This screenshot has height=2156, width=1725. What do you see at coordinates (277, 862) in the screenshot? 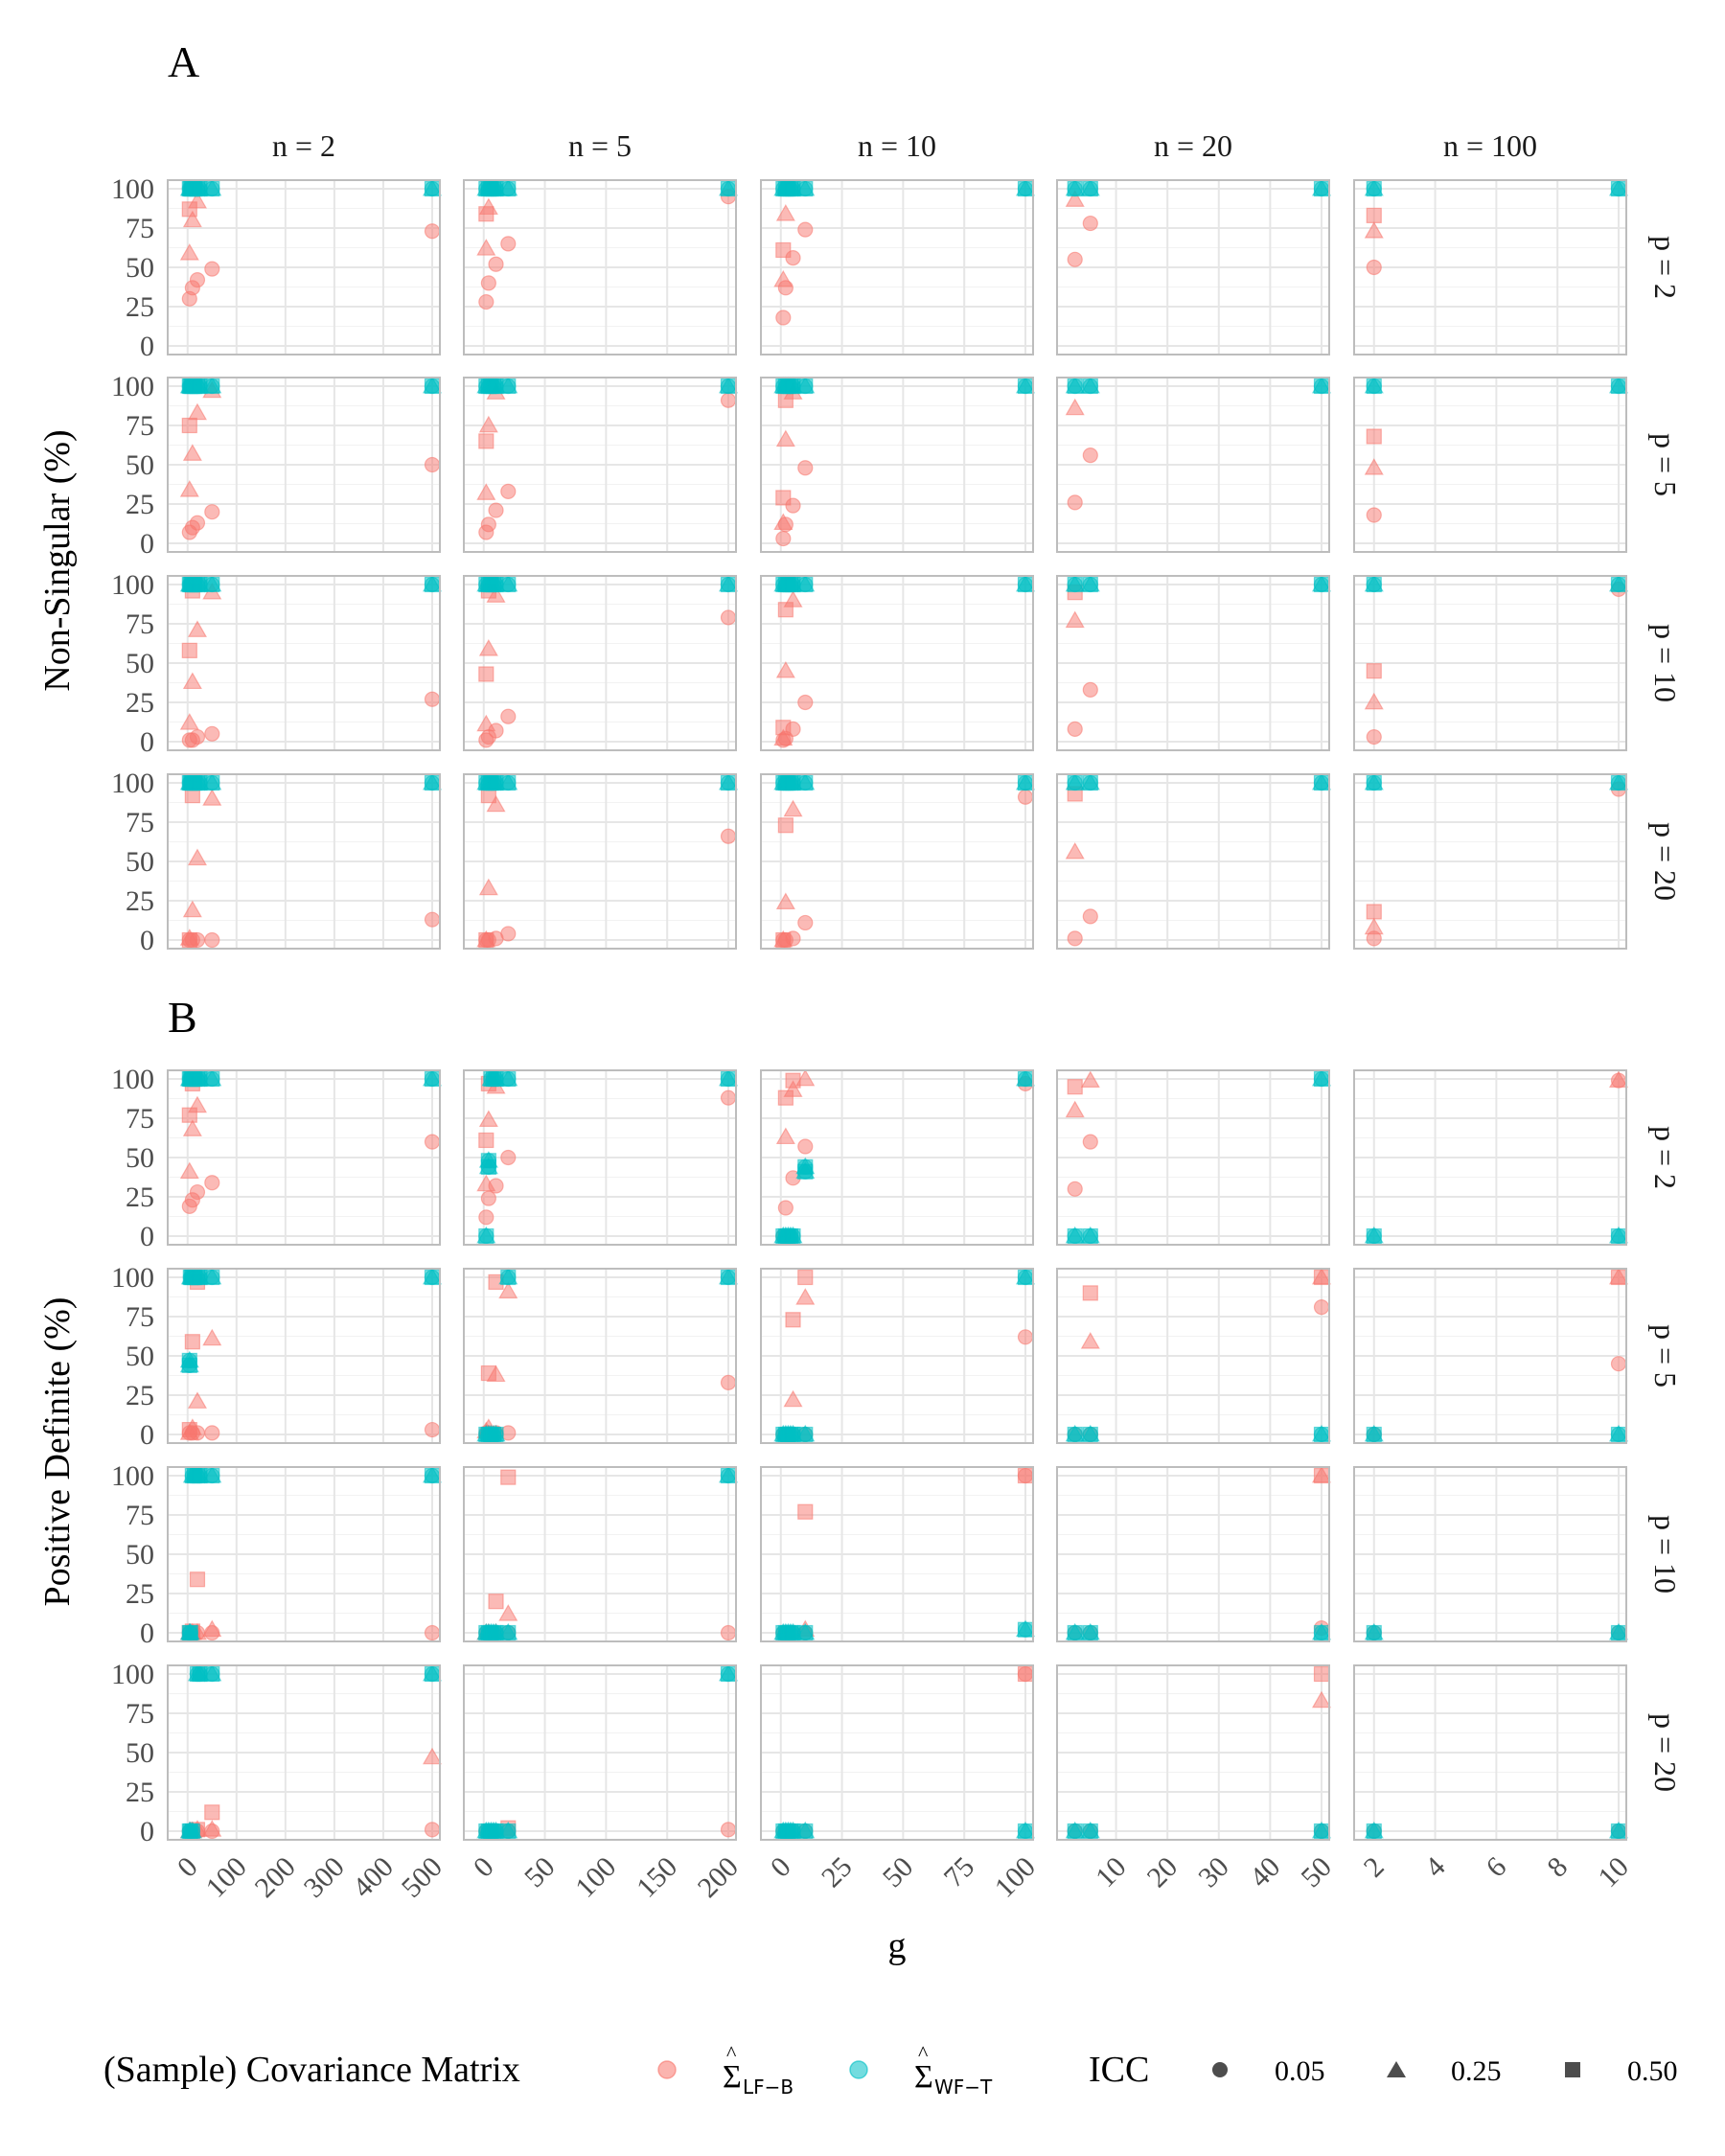
I see `panel-a-r4-c1: 0 25 50 75 100` at bounding box center [277, 862].